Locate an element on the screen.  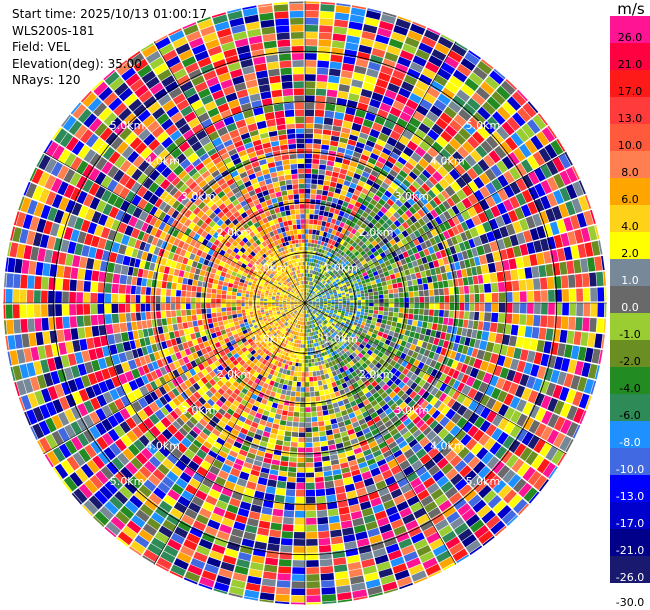
elevation-text: Elevation(deg): 35.00 is located at coordinates (77, 63).